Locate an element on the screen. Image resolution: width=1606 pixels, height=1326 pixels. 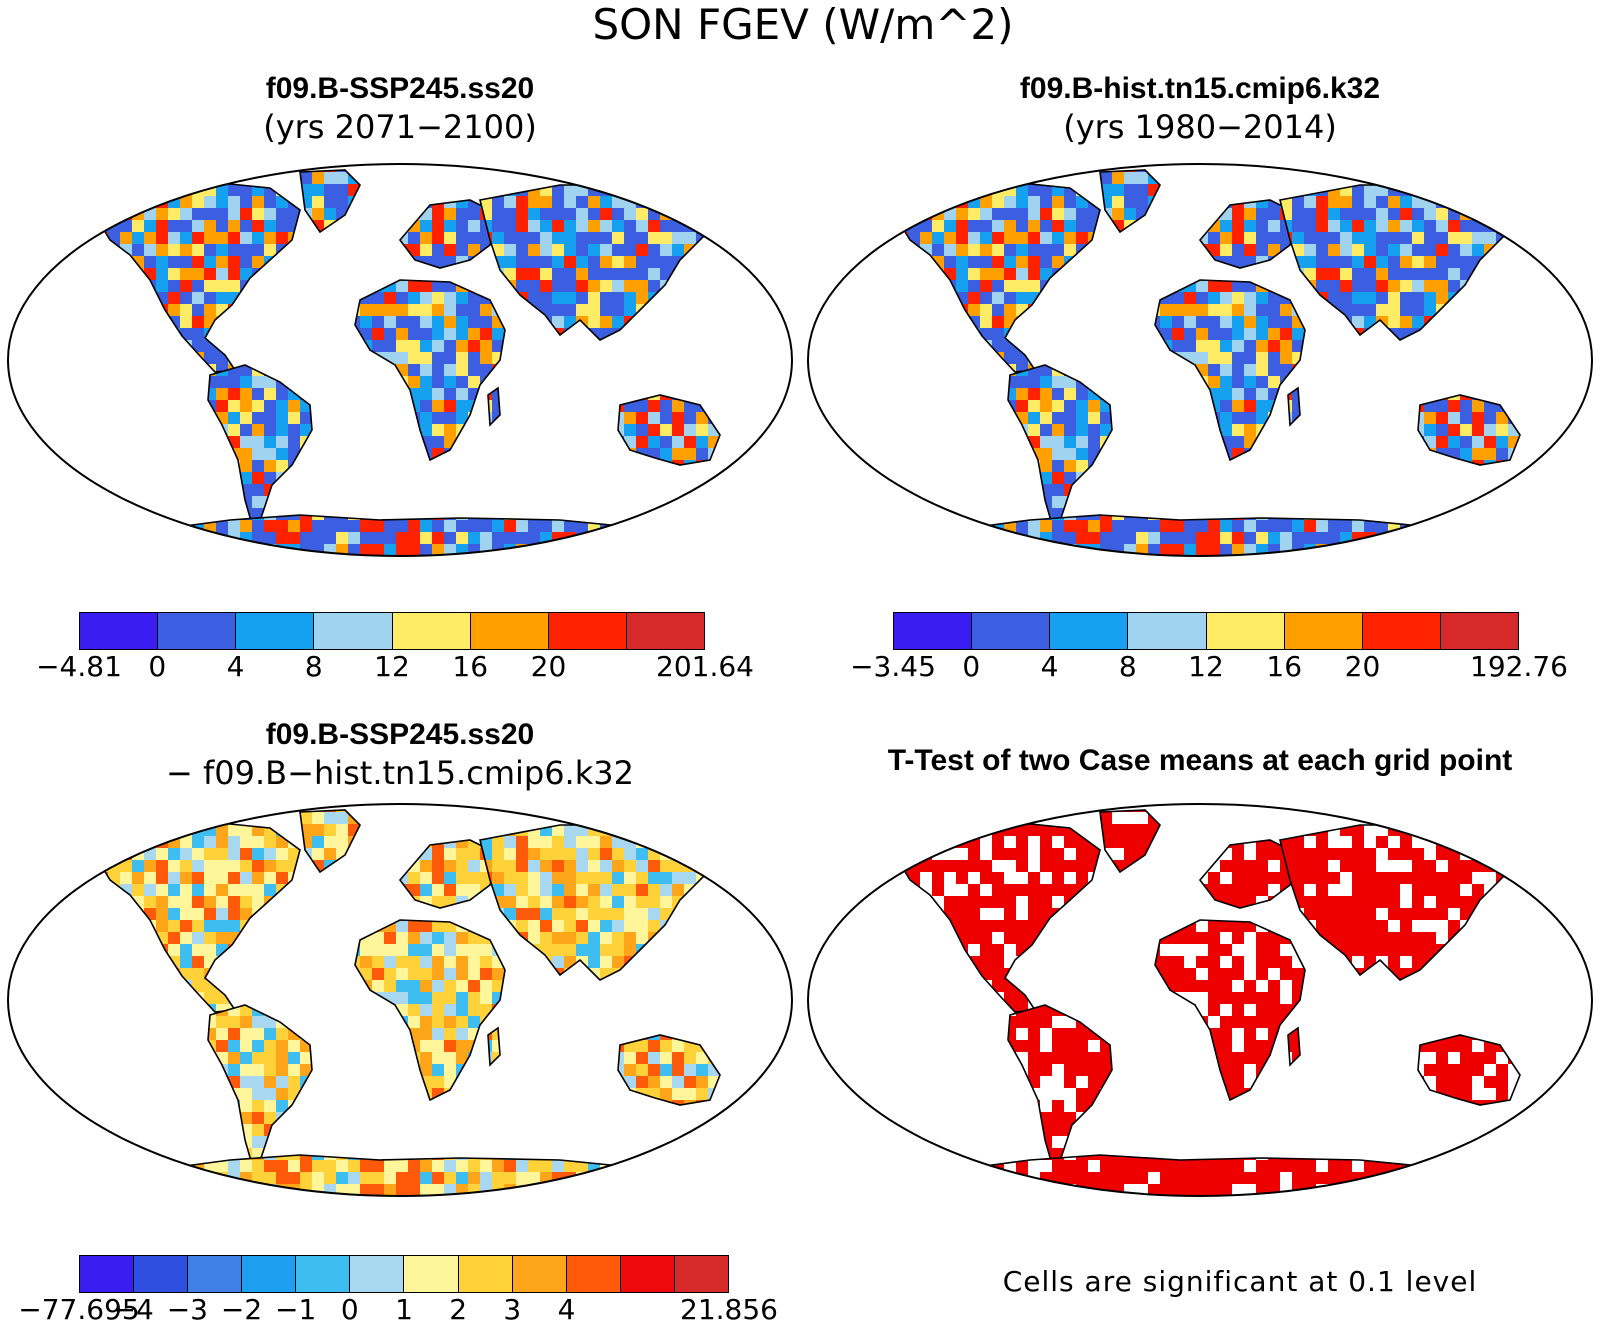
colorbar-tick-label: −2 is located at coordinates (241, 1309).